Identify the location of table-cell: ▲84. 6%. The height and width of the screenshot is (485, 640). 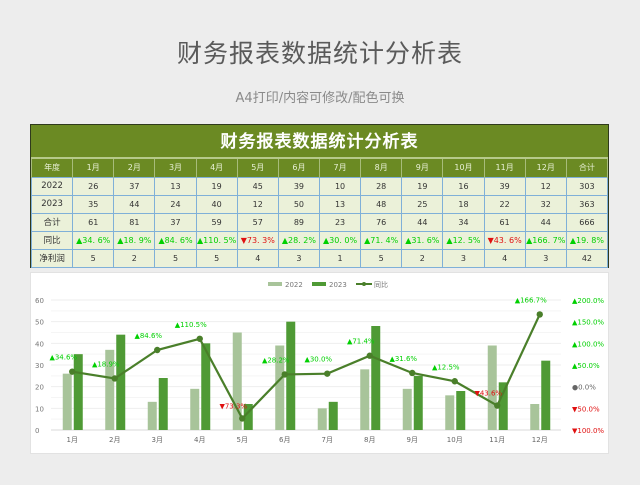
(175, 240).